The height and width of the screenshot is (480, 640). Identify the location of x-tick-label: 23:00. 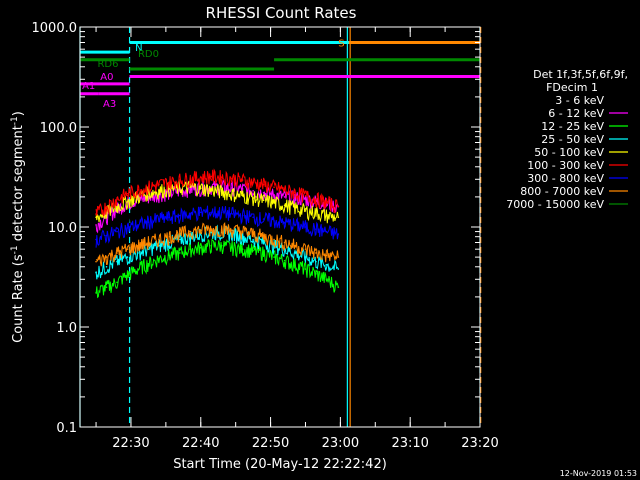
(340, 443).